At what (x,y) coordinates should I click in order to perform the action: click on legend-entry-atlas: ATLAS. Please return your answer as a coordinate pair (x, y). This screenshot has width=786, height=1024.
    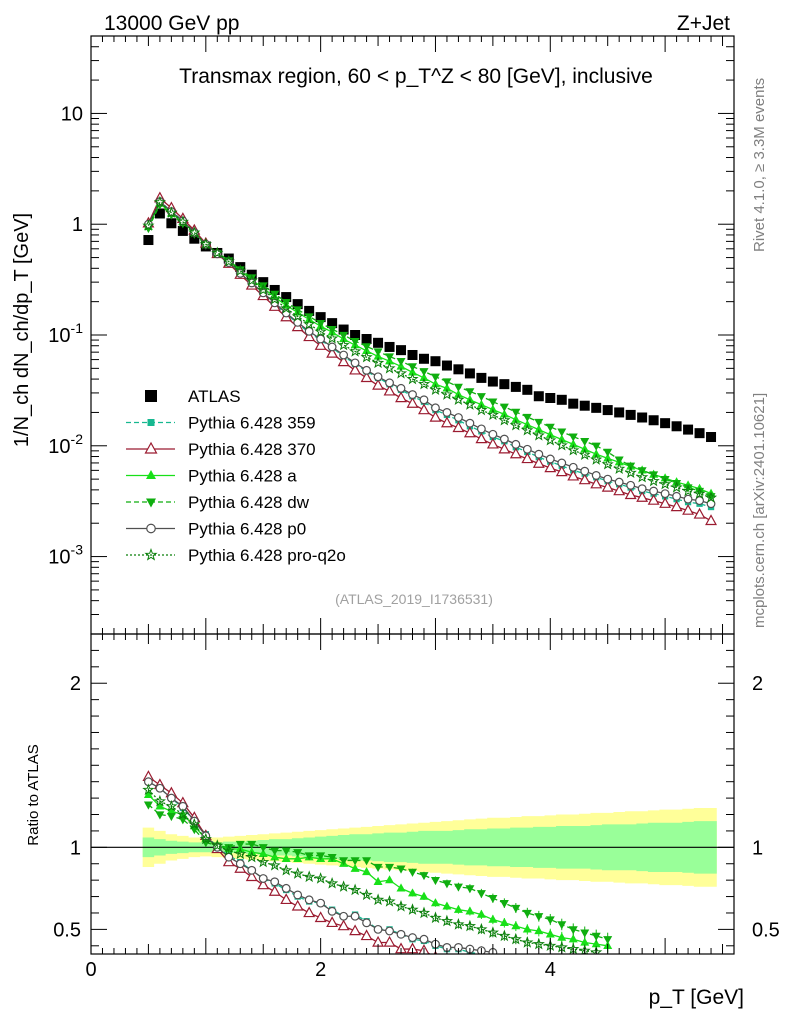
    Looking at the image, I should click on (193, 396).